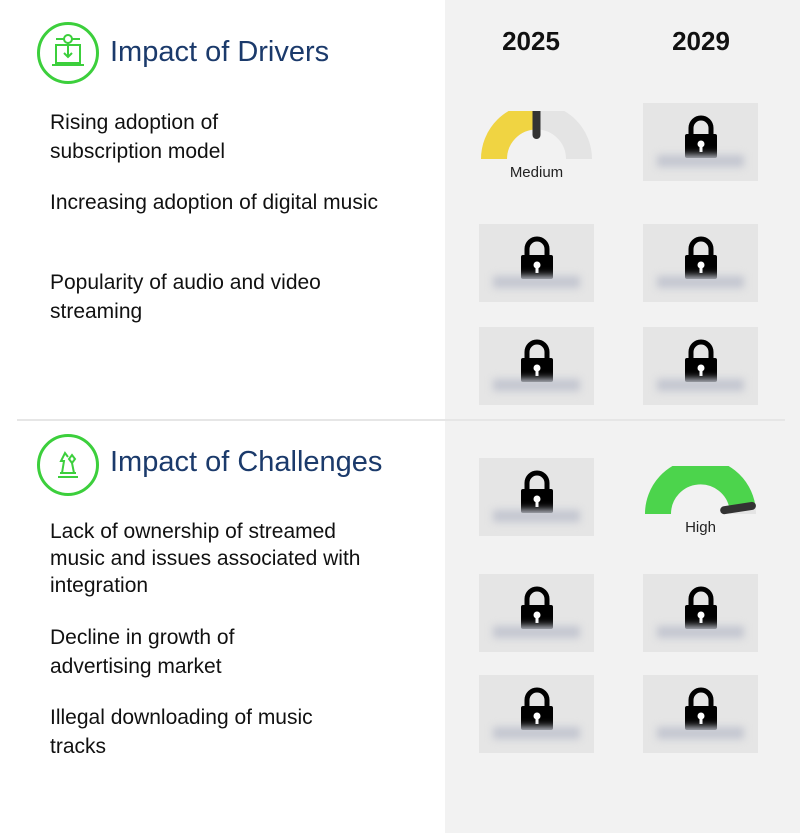  I want to click on gauge-medium: Medium, so click(536, 142).